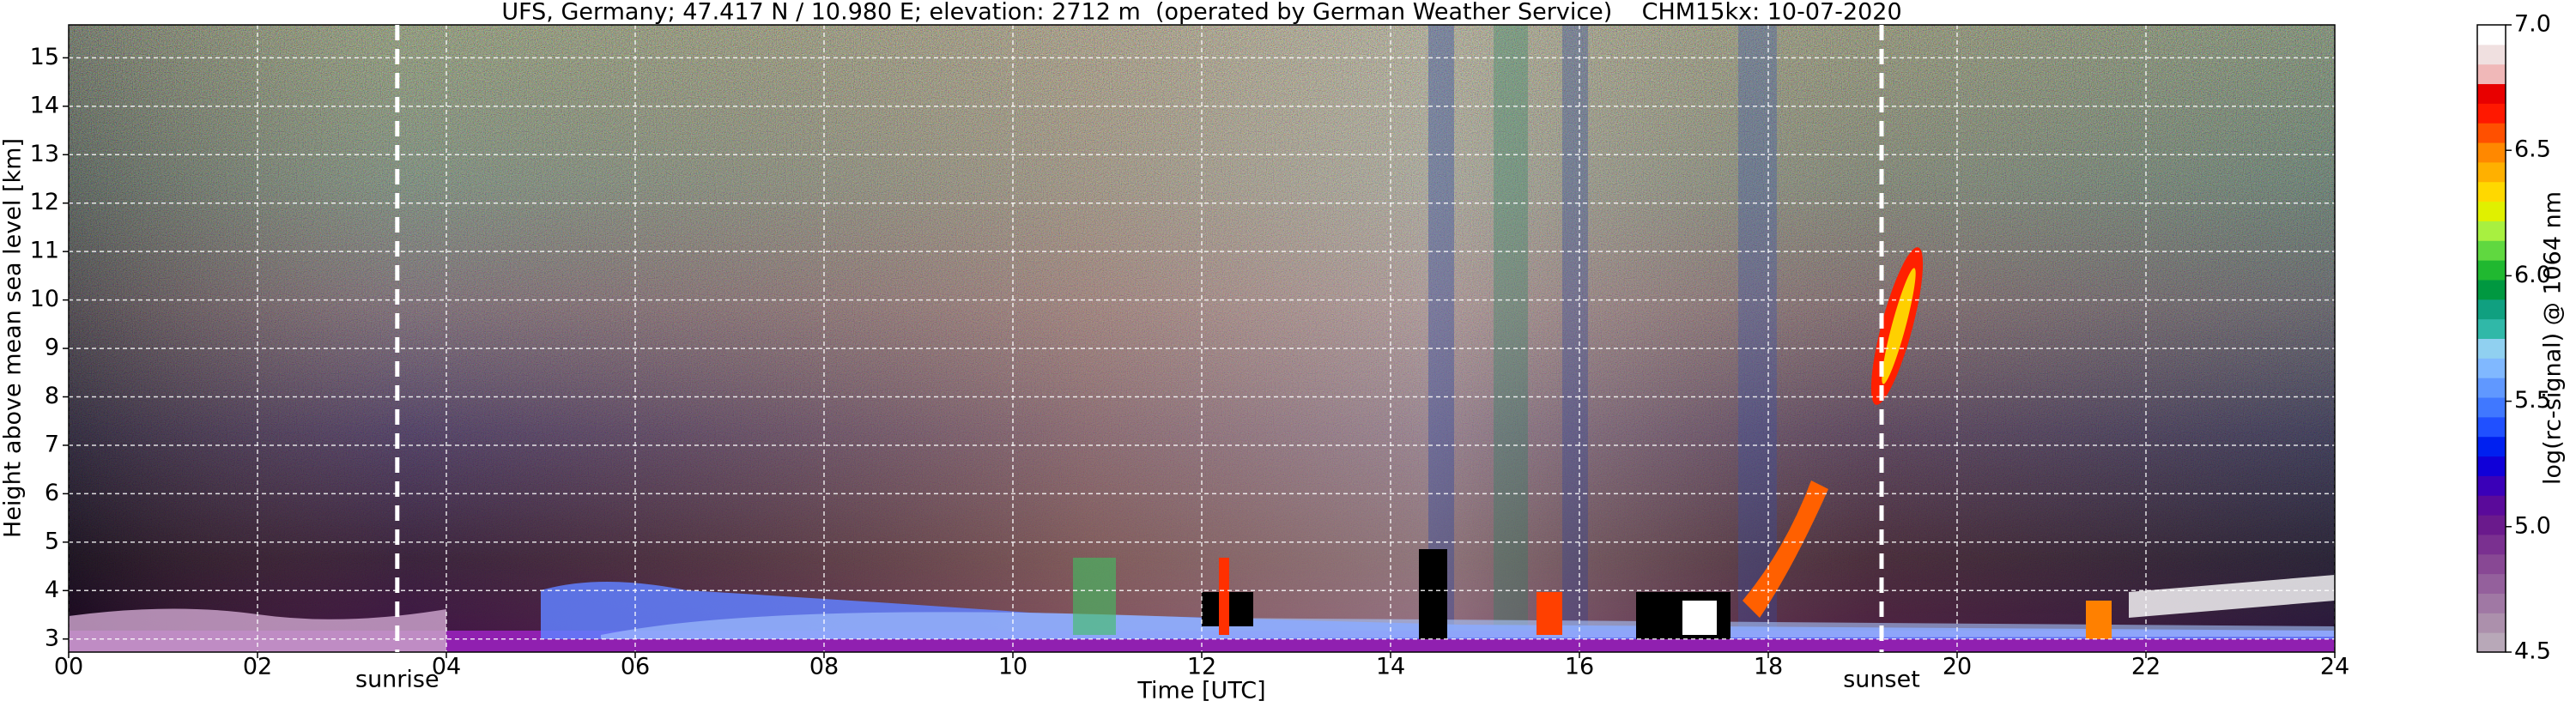 This screenshot has width=2576, height=707. Describe the element at coordinates (1768, 667) in the screenshot. I see `x-tick-label: 18` at that location.